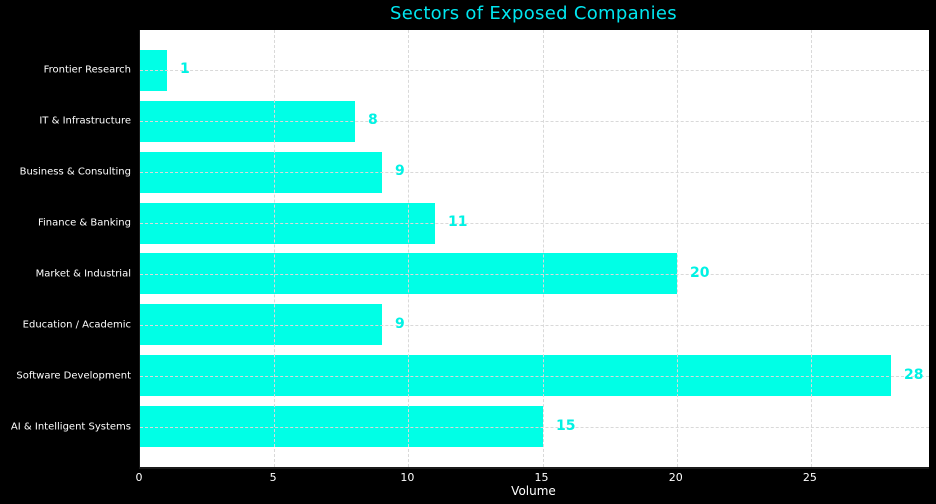 This screenshot has width=936, height=504. Describe the element at coordinates (84, 223) in the screenshot. I see `y-tick-label: Finance & Banking` at that location.